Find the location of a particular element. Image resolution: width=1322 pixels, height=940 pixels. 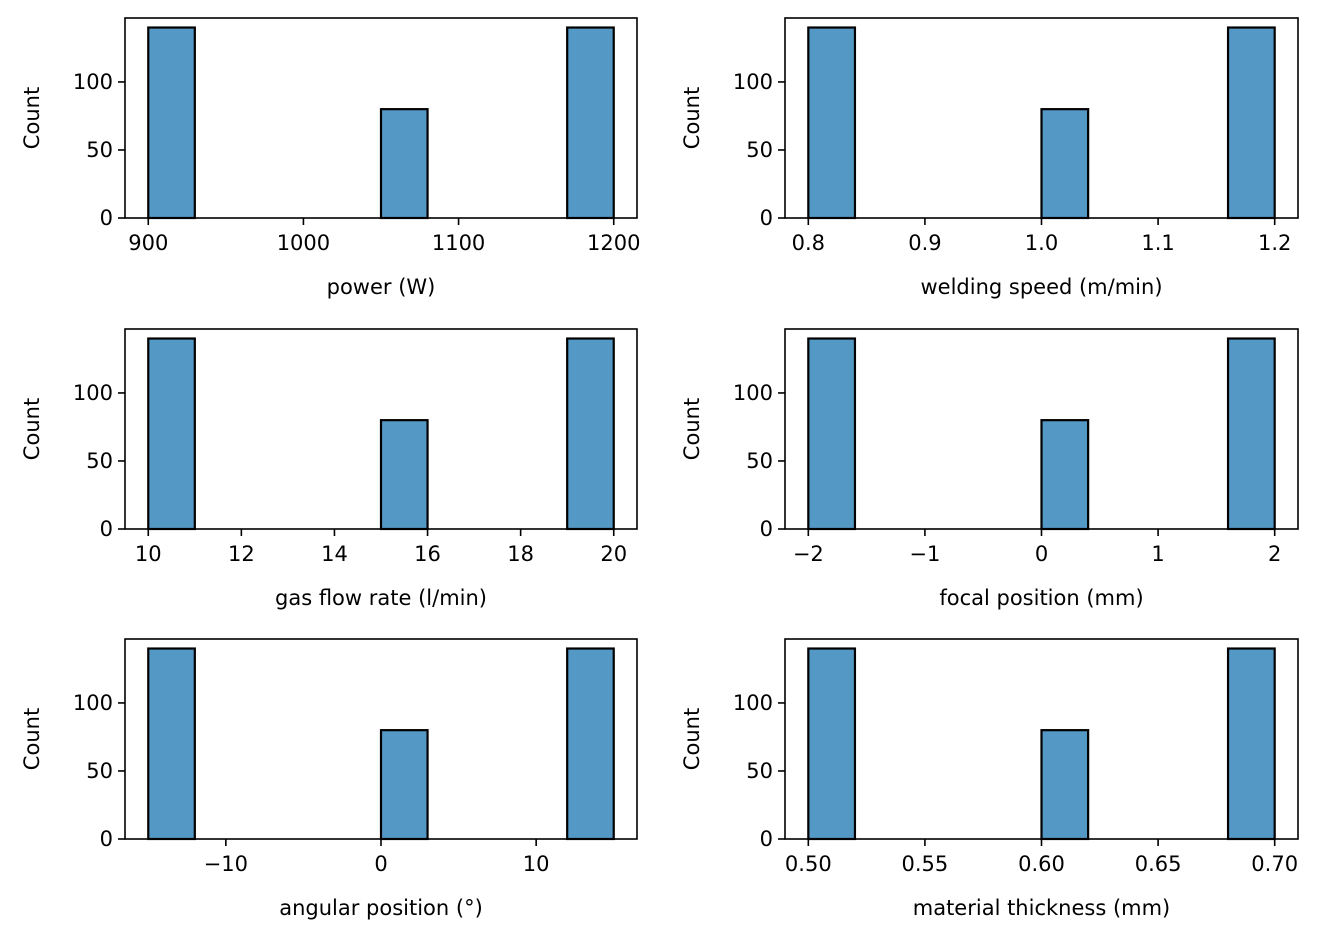

chart-panel-1: 900 1000 1100 1200 0 50 100 power (W) Count is located at coordinates (330, 158).